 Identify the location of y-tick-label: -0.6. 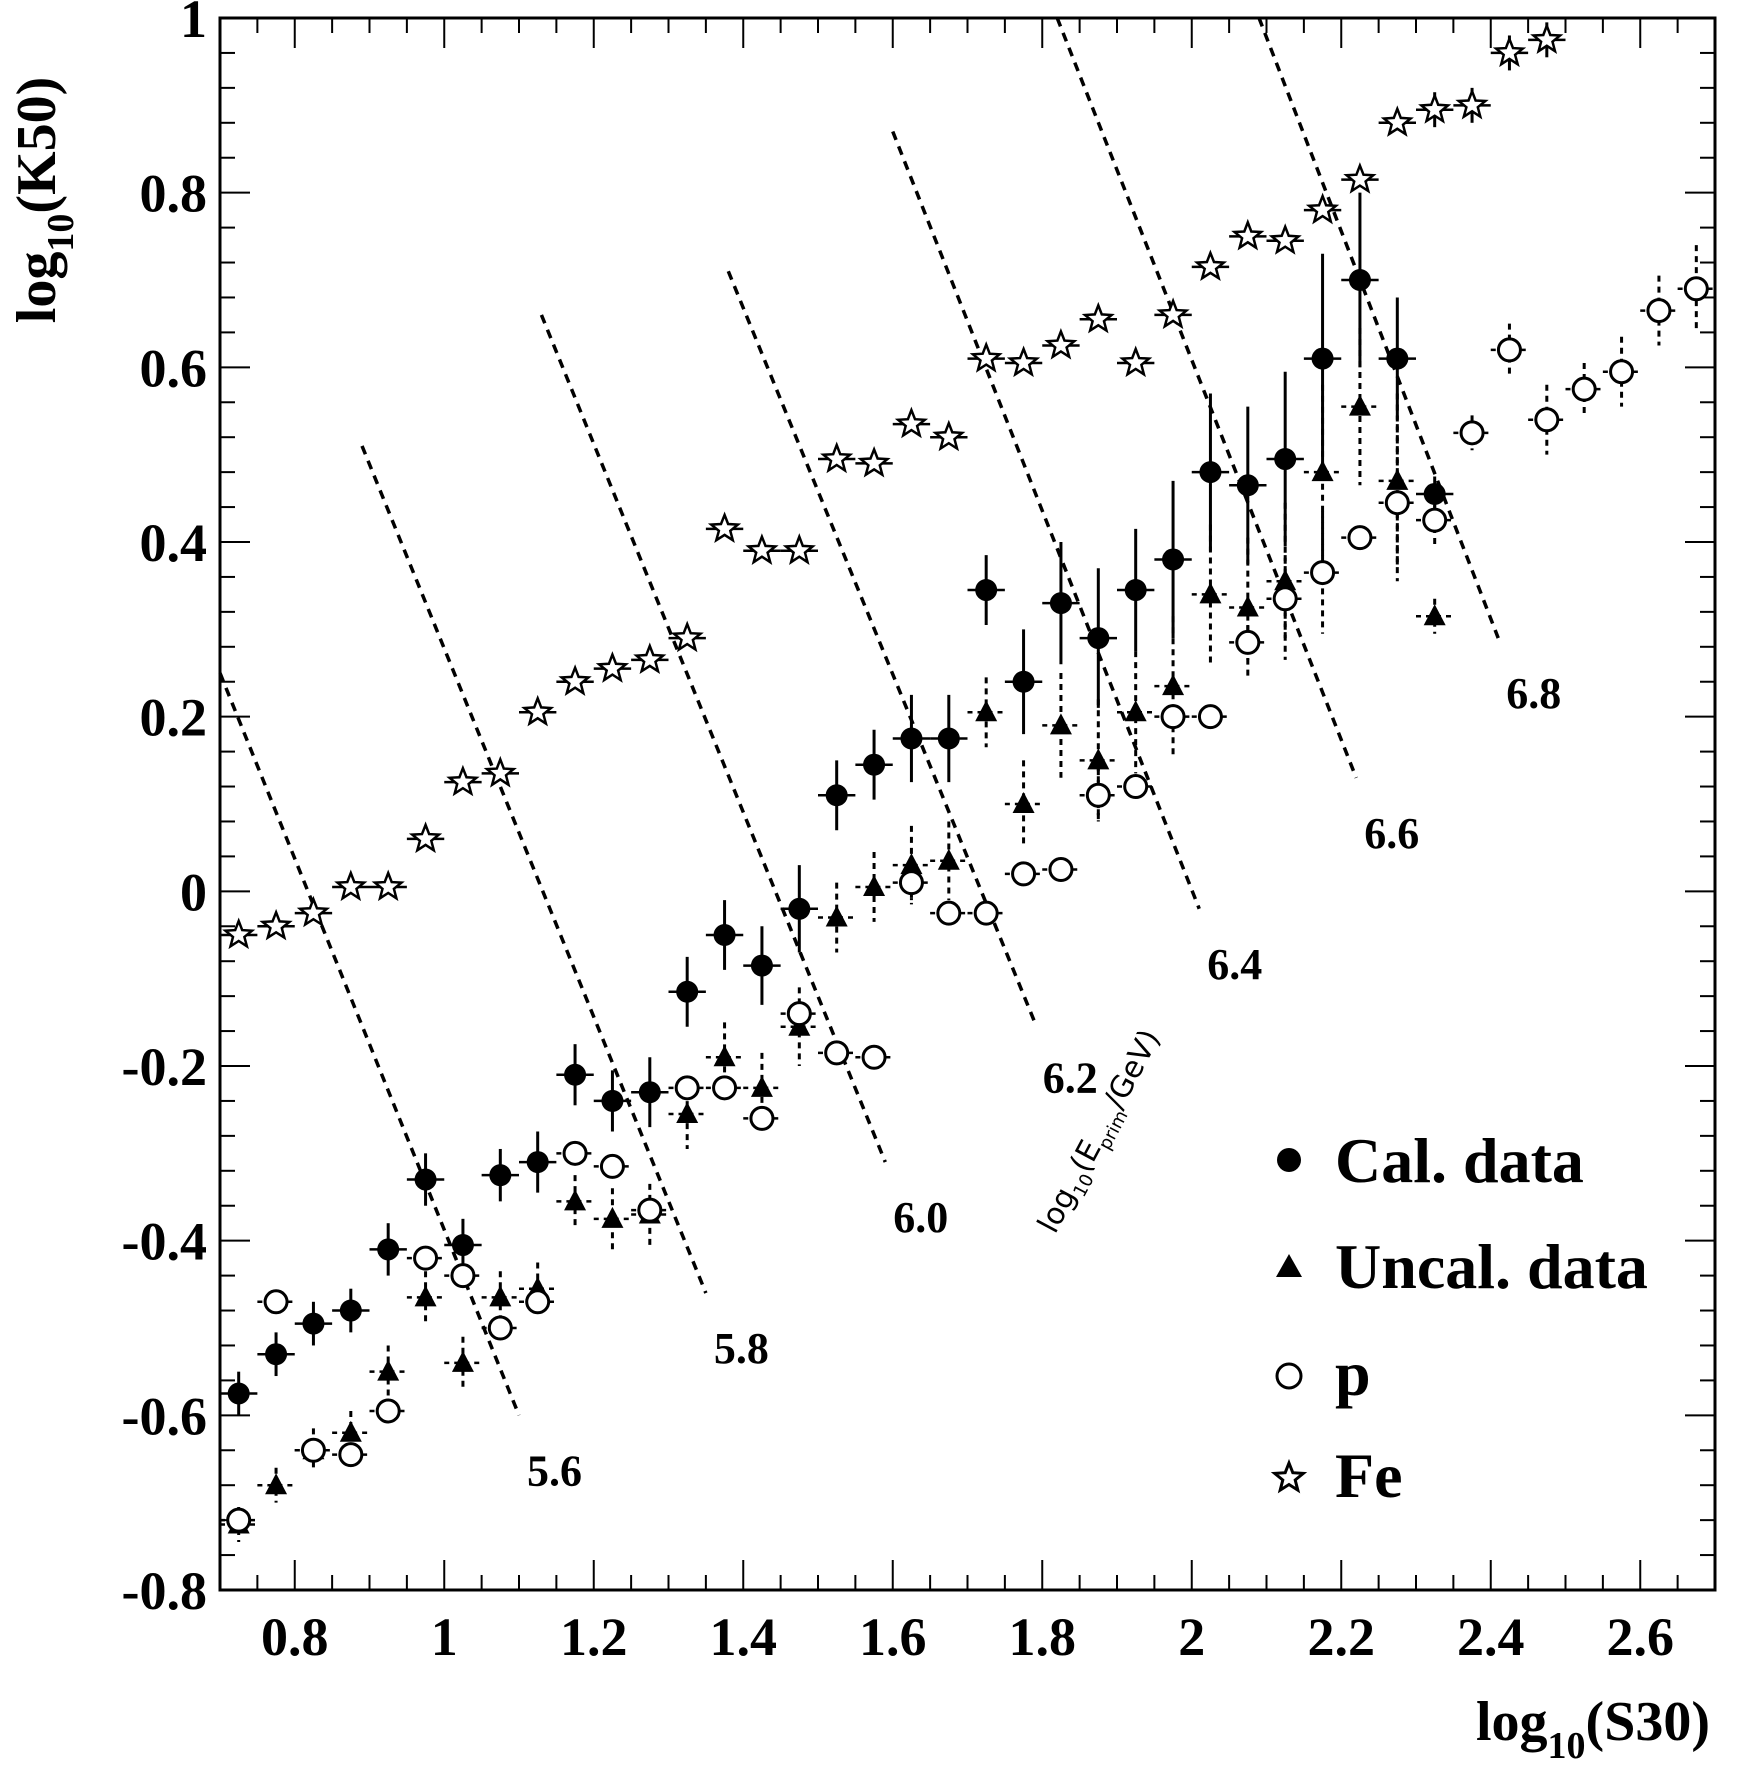
(164, 1416).